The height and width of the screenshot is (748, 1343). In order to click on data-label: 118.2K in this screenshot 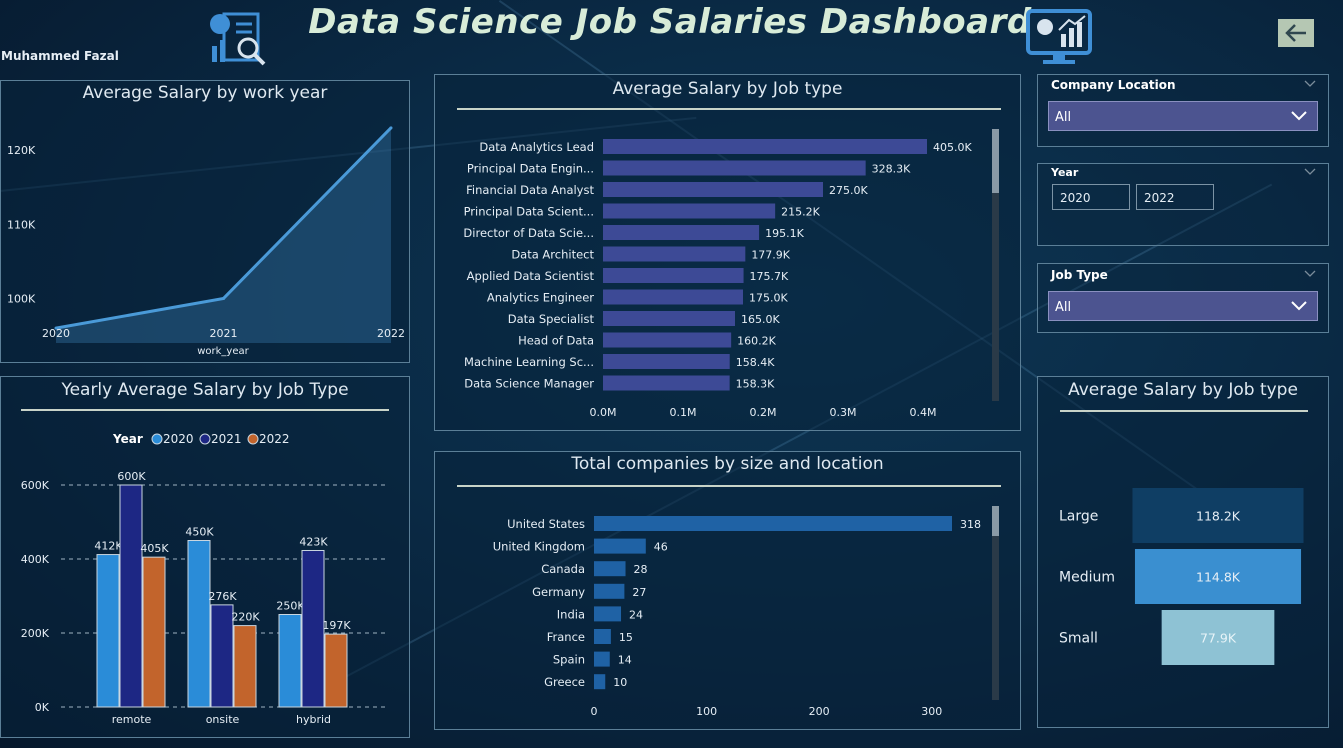, I will do `click(1218, 516)`.